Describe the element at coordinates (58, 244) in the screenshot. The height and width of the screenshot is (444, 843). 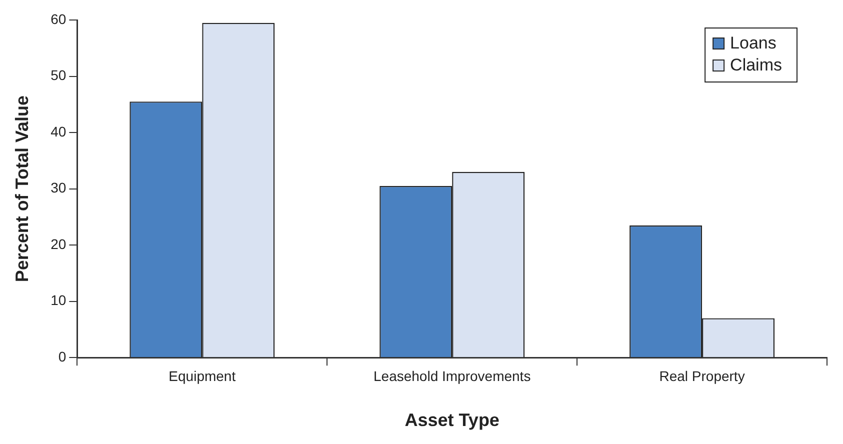
I see `y-tick-label: 20` at that location.